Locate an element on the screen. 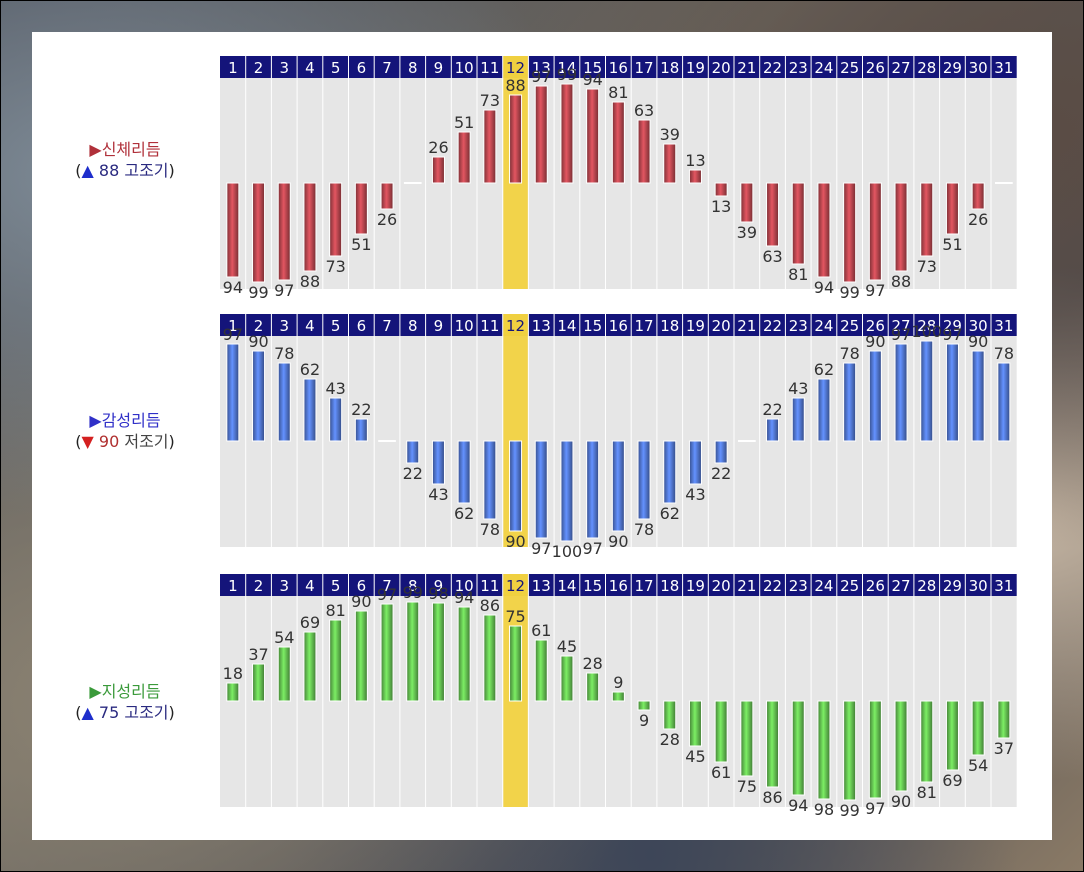  bar-value-label: 54 is located at coordinates (284, 637).